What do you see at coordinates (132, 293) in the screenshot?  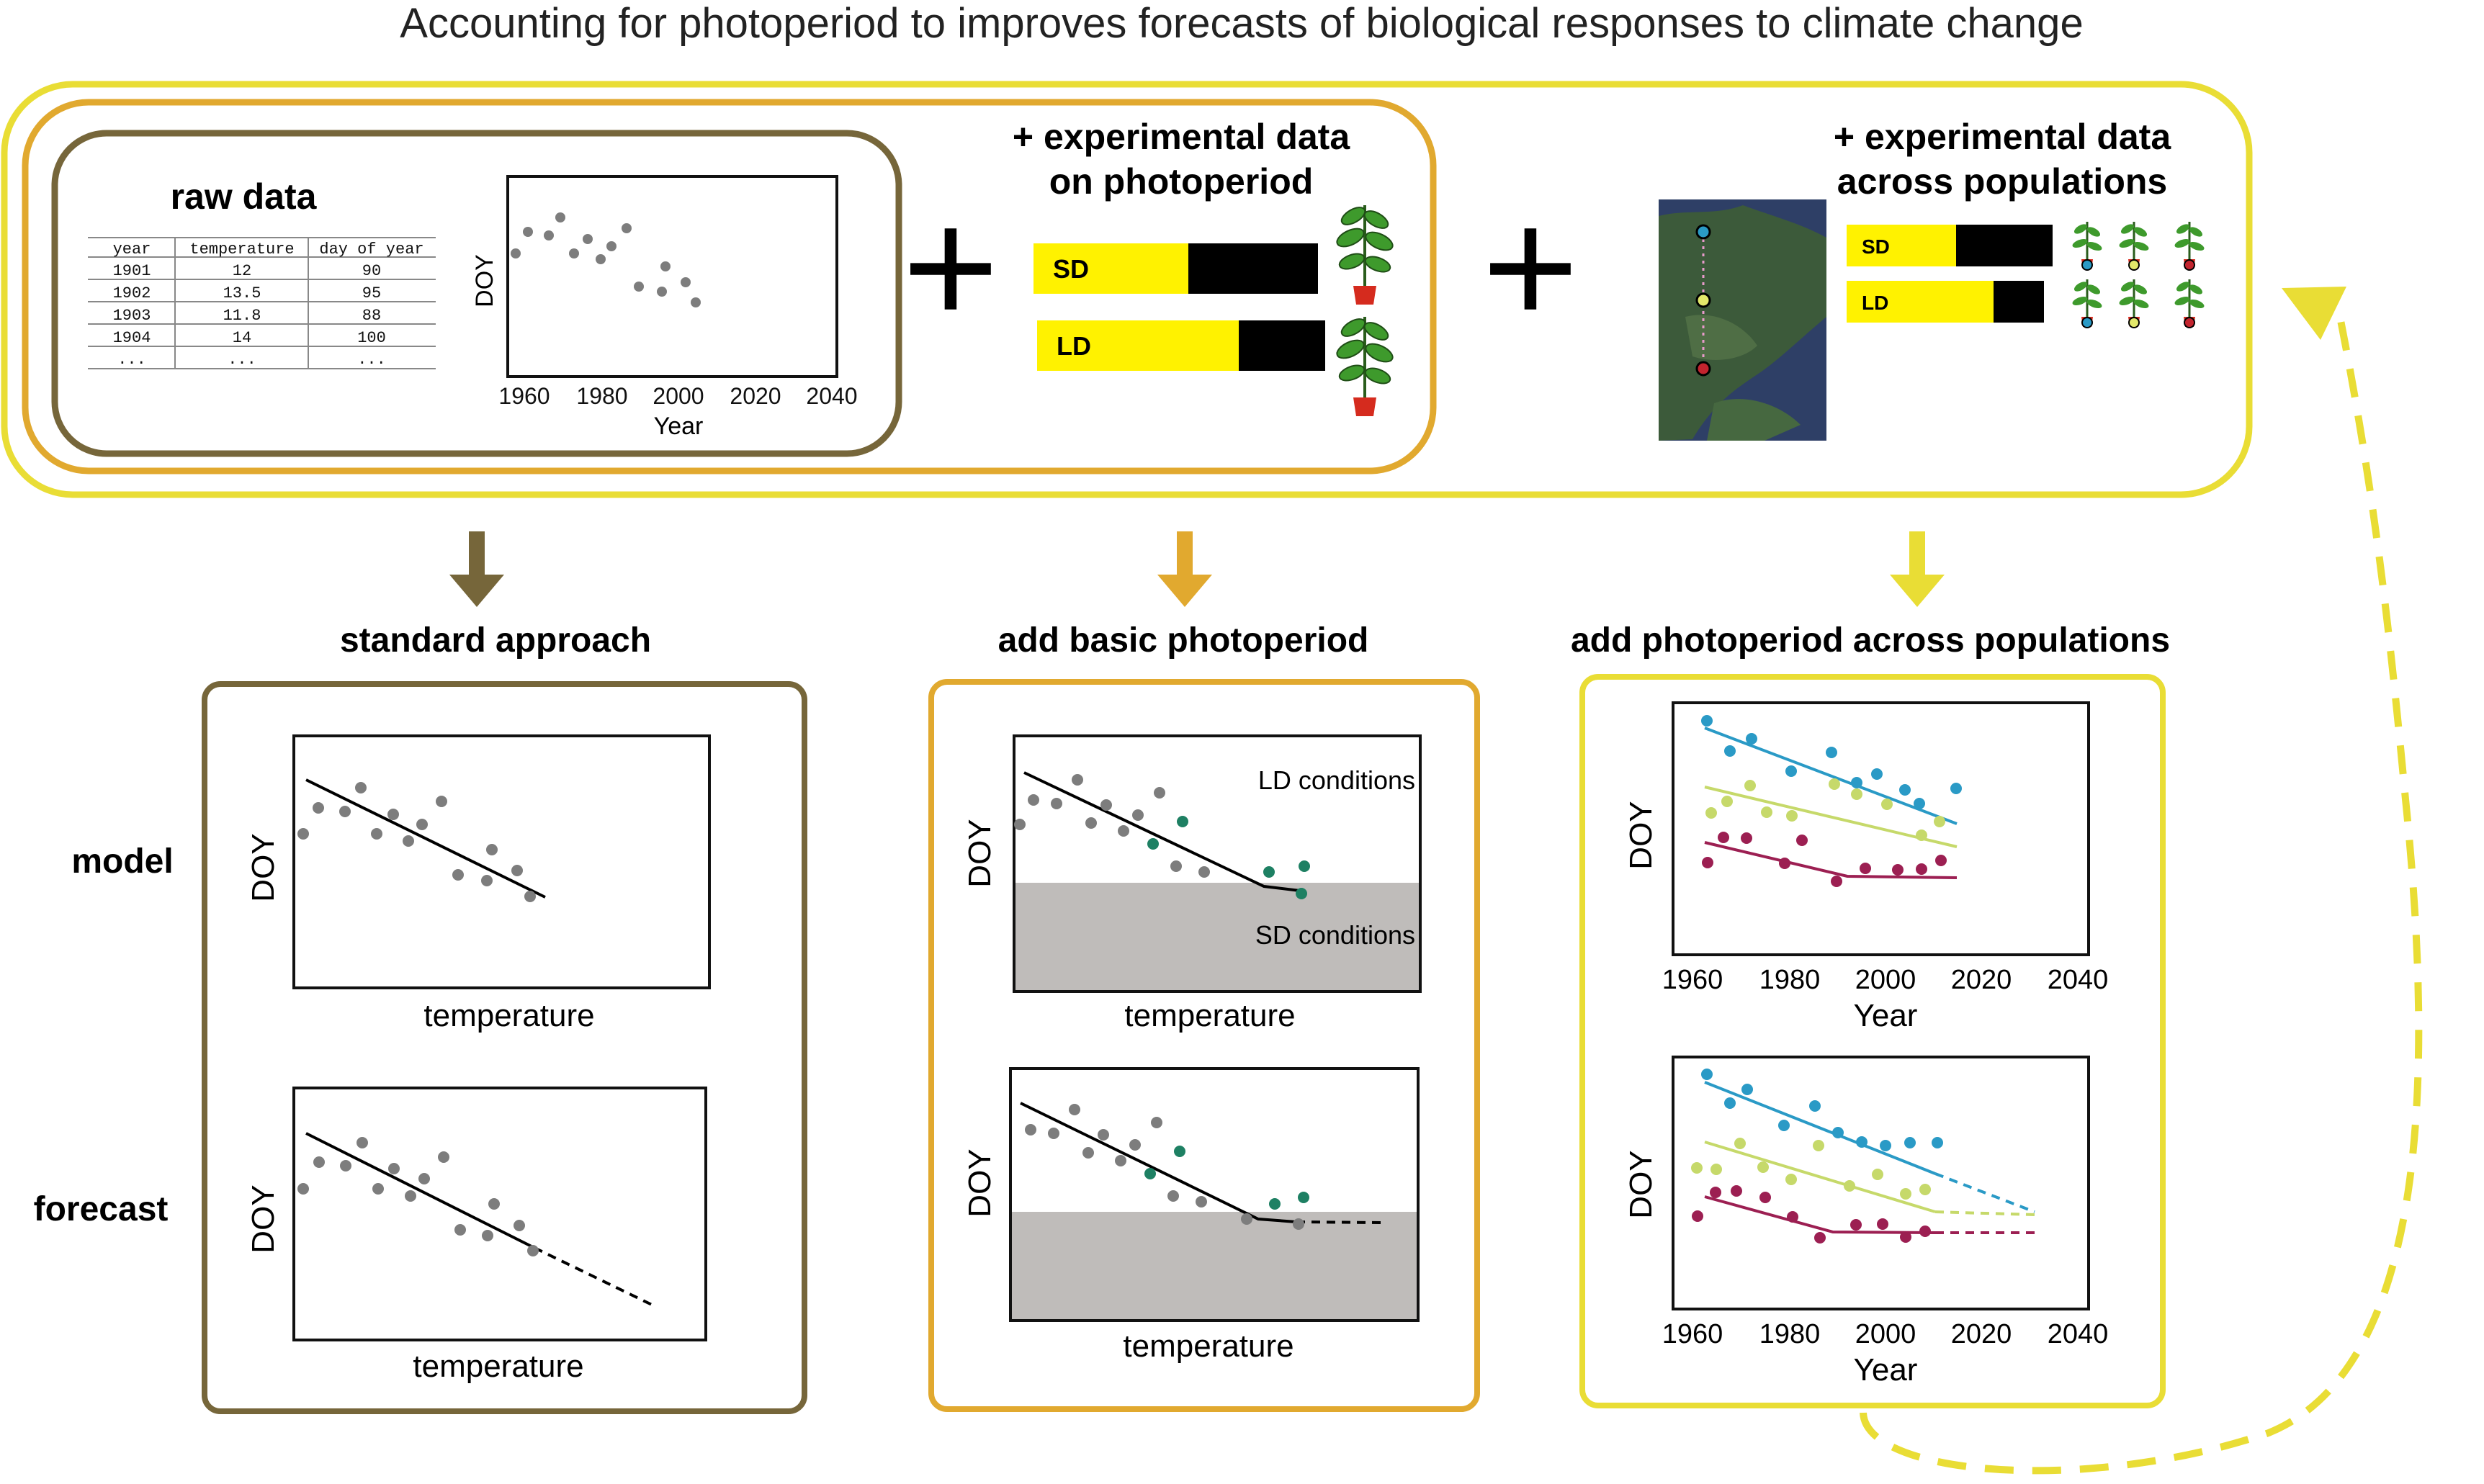 I see `table-cell: 1902` at bounding box center [132, 293].